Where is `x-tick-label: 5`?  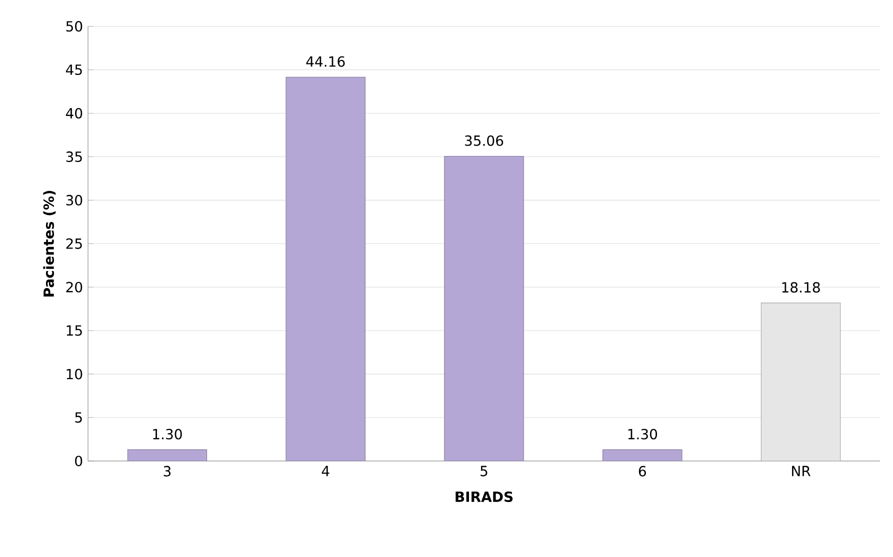
x-tick-label: 5 is located at coordinates (484, 471).